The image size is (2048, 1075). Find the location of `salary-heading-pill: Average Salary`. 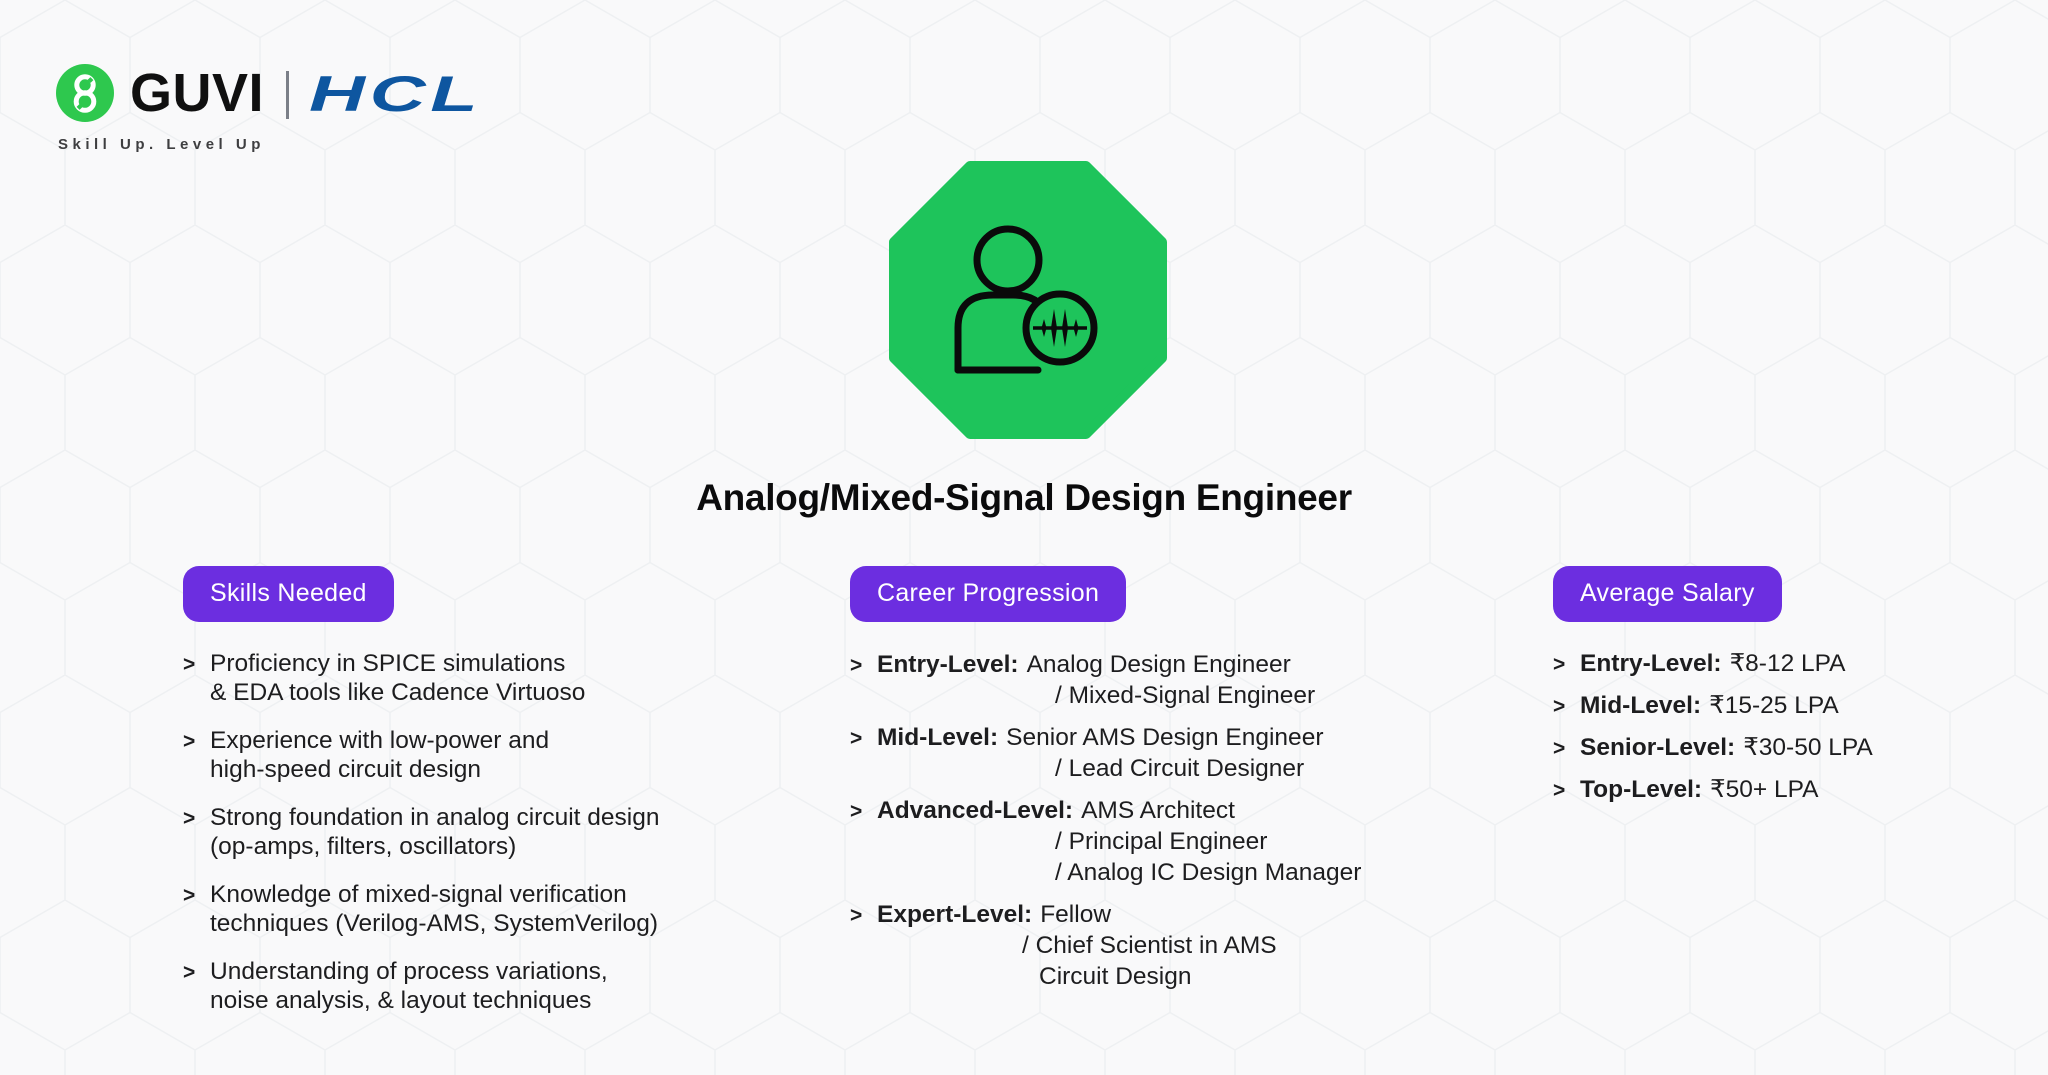

salary-heading-pill: Average Salary is located at coordinates (1667, 594).